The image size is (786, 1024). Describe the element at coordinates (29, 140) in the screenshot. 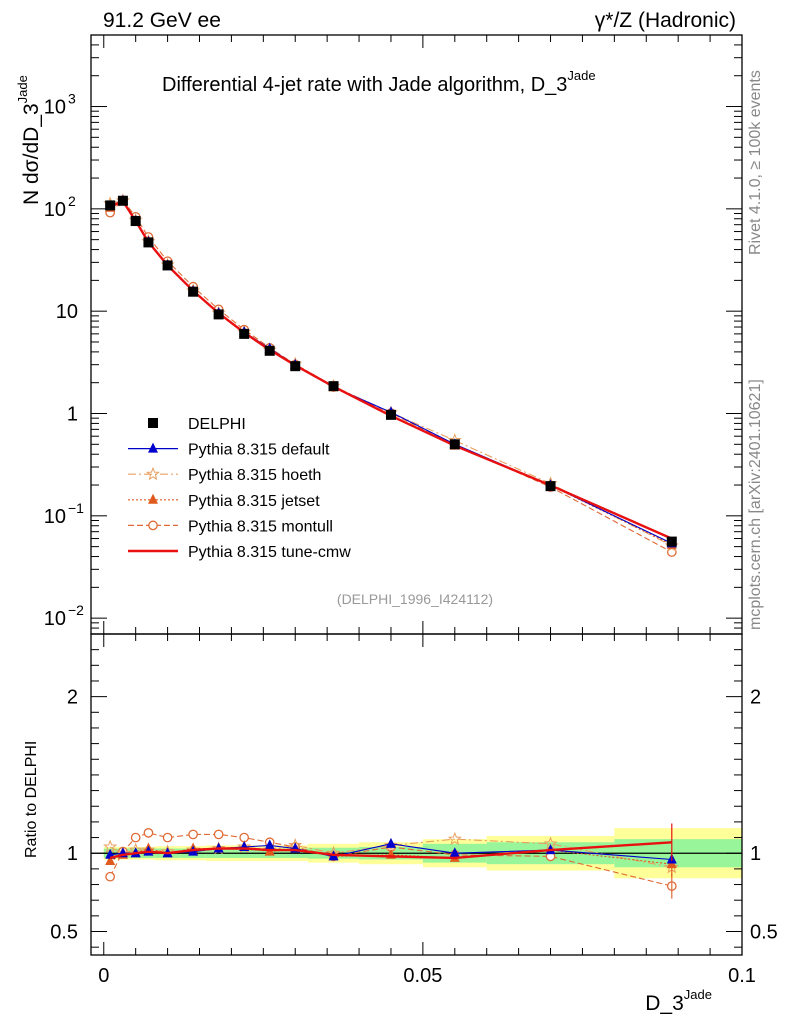

I see `y-axis-label: N dσ/dD_3Jade` at that location.